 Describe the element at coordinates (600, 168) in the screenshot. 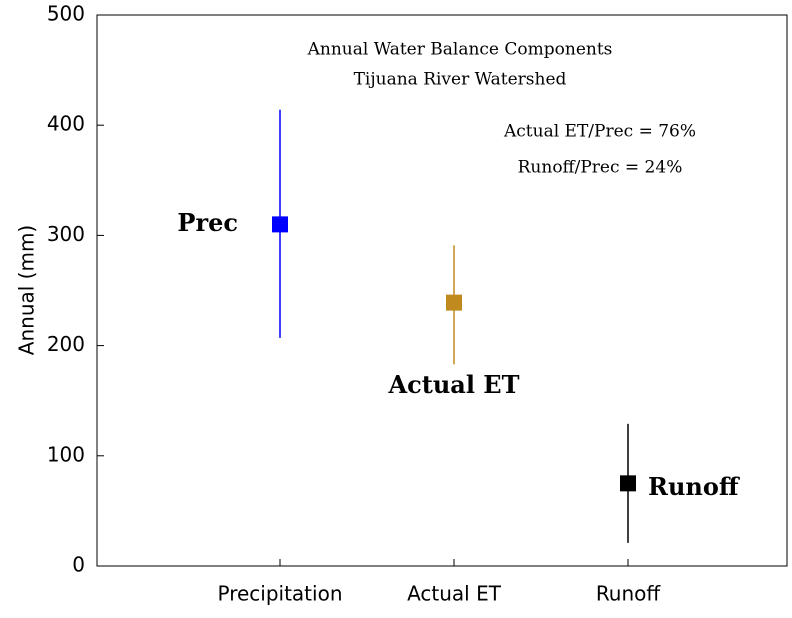

I see `annotation: Runoff/Prec = 24%` at that location.